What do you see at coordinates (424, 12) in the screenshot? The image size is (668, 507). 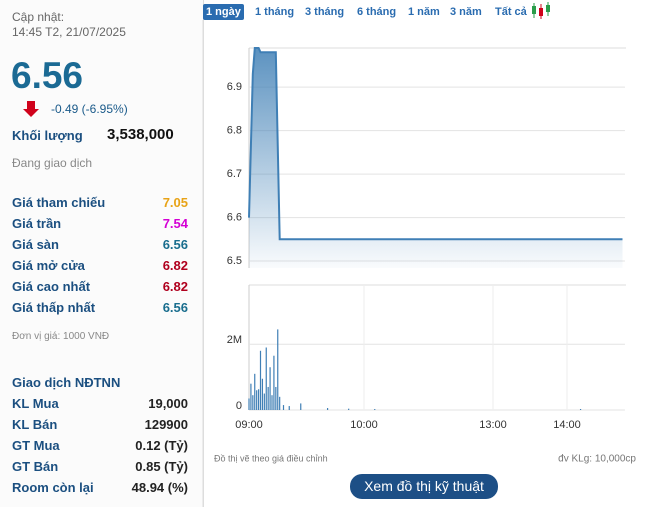 I see `period-tab: 1 năm` at bounding box center [424, 12].